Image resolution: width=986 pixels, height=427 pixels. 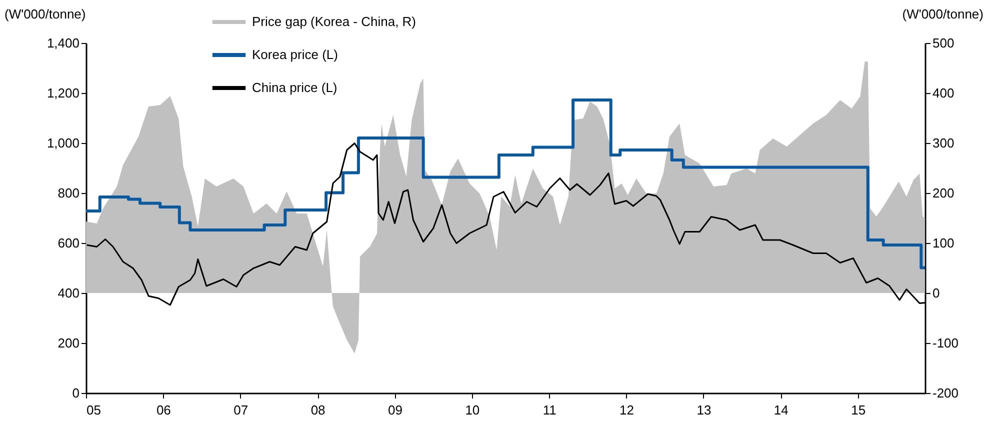 I want to click on y2-tick-label: 500, so click(x=943, y=43).